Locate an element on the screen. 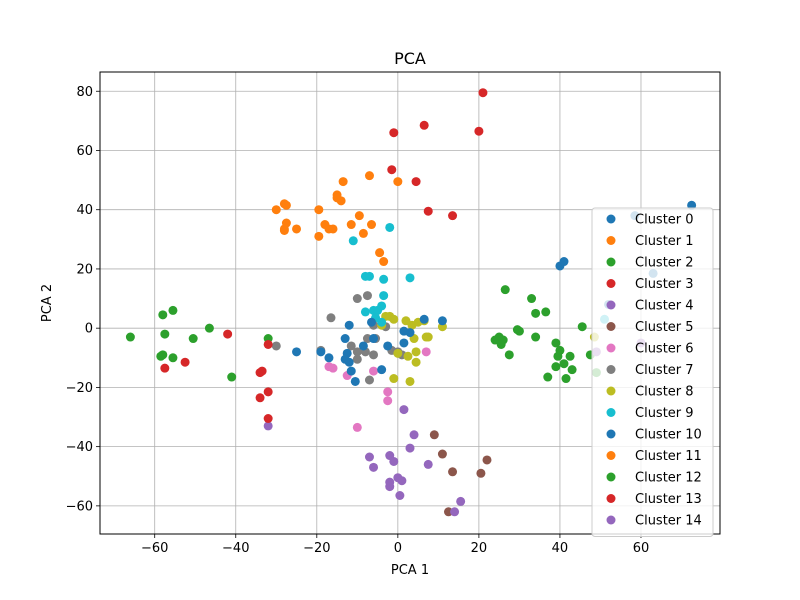 Image resolution: width=800 pixels, height=600 pixels. x-axis-label: PCA 1 is located at coordinates (410, 570).